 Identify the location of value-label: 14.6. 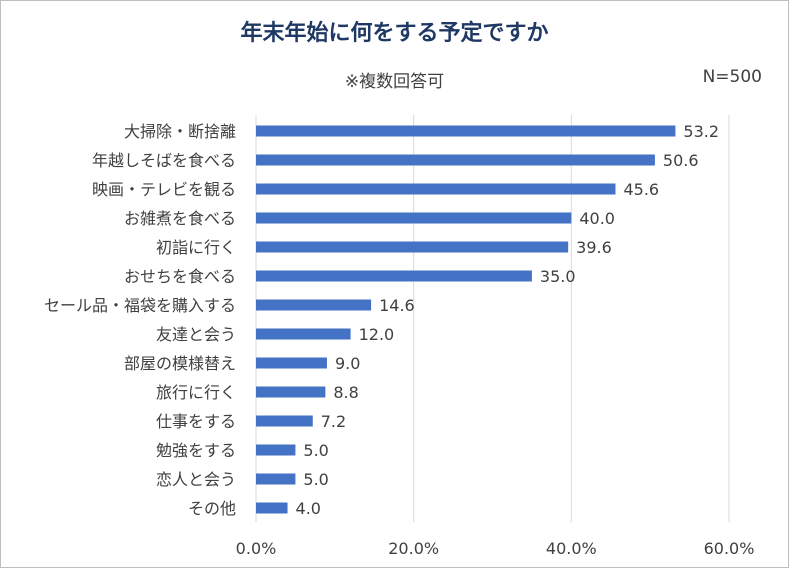
(397, 305).